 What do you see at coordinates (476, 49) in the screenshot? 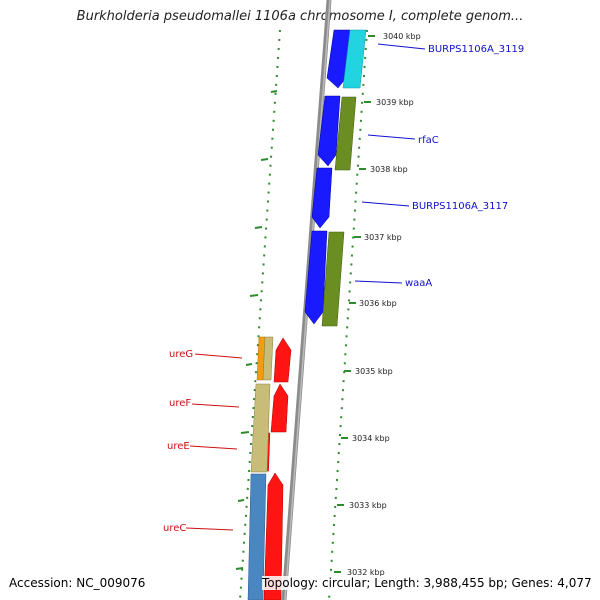
I see `gene-label-BURPS1106A_3119: BURPS1106A_3119` at bounding box center [476, 49].